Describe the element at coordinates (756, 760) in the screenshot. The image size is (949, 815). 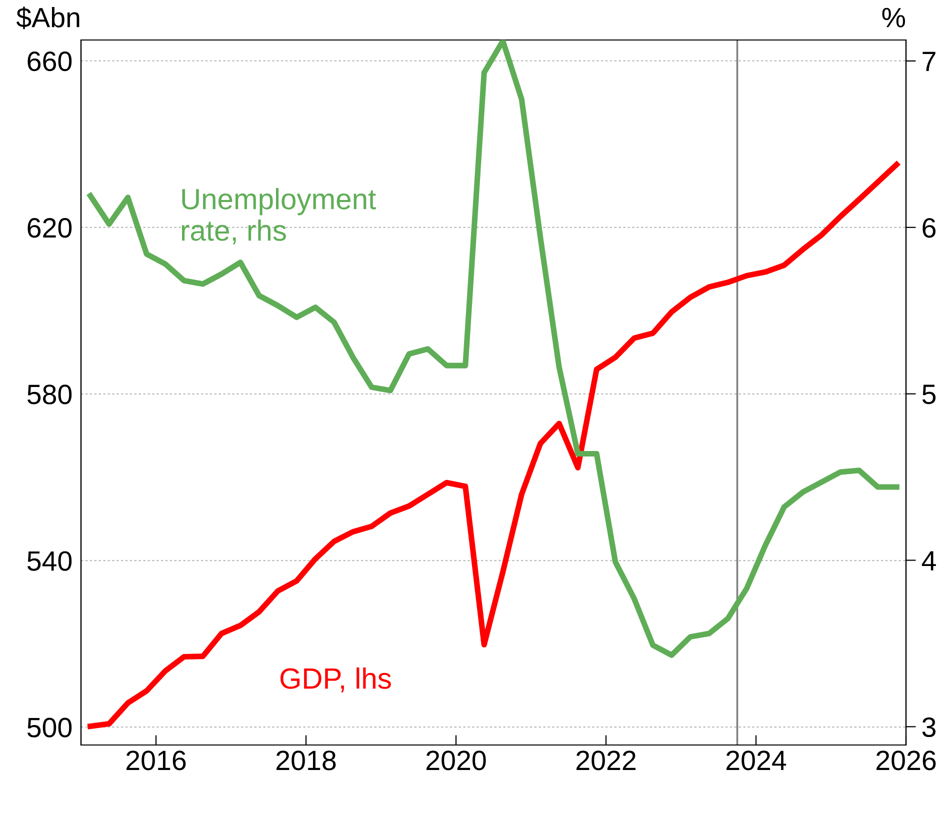
I see `x-tick-label: 2024` at that location.